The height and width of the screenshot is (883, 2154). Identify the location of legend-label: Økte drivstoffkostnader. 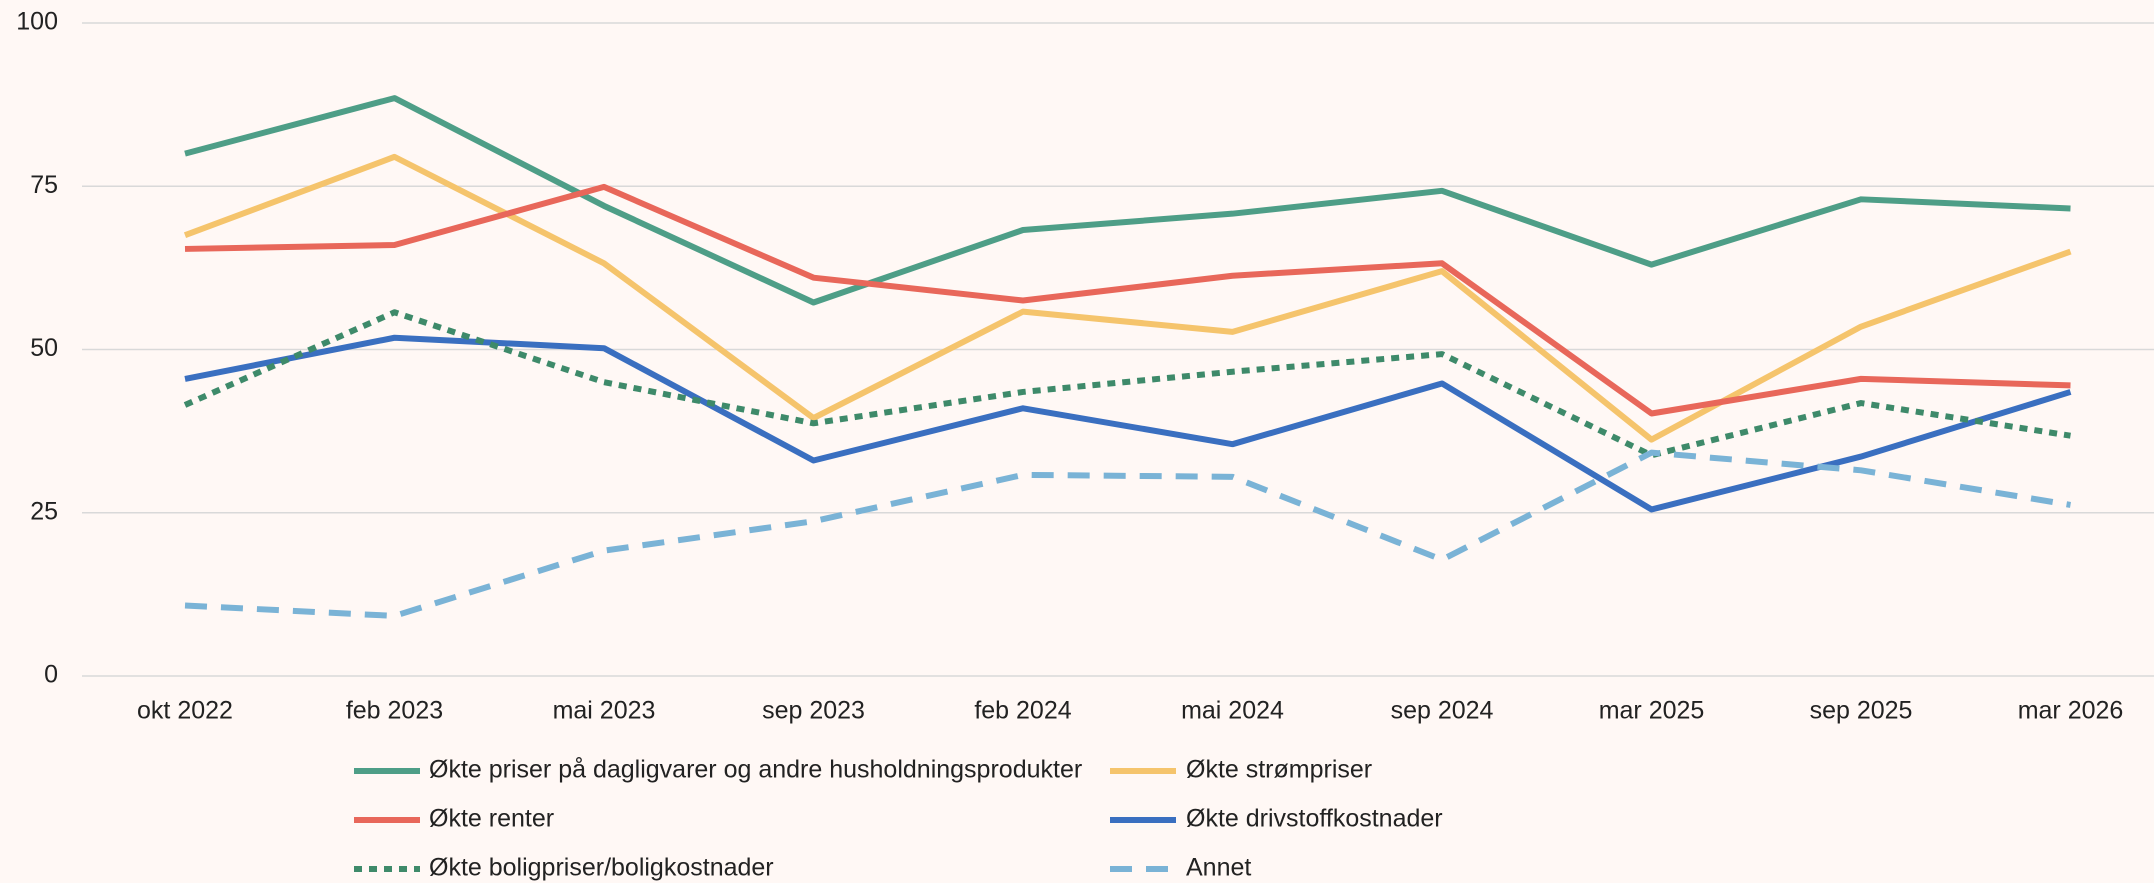
(1314, 819).